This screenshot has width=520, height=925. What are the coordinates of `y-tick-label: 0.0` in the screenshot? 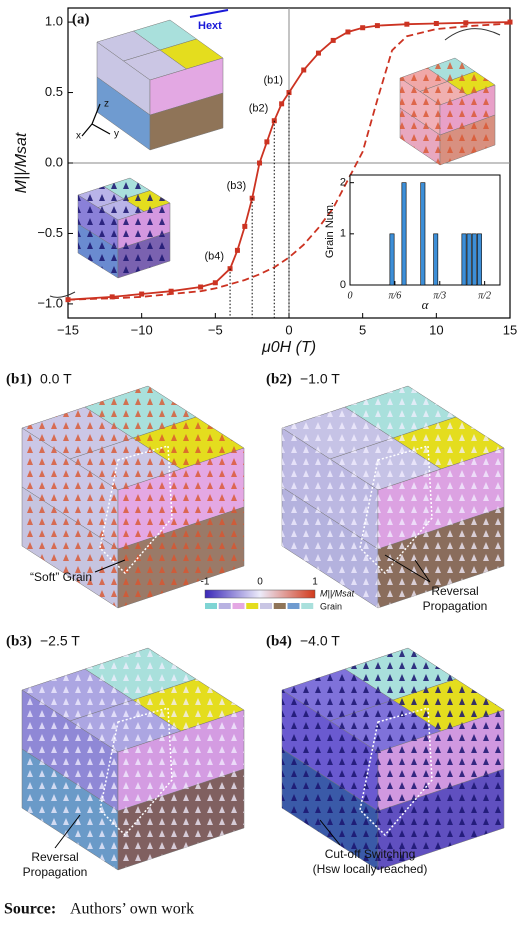 It's located at (54, 161).